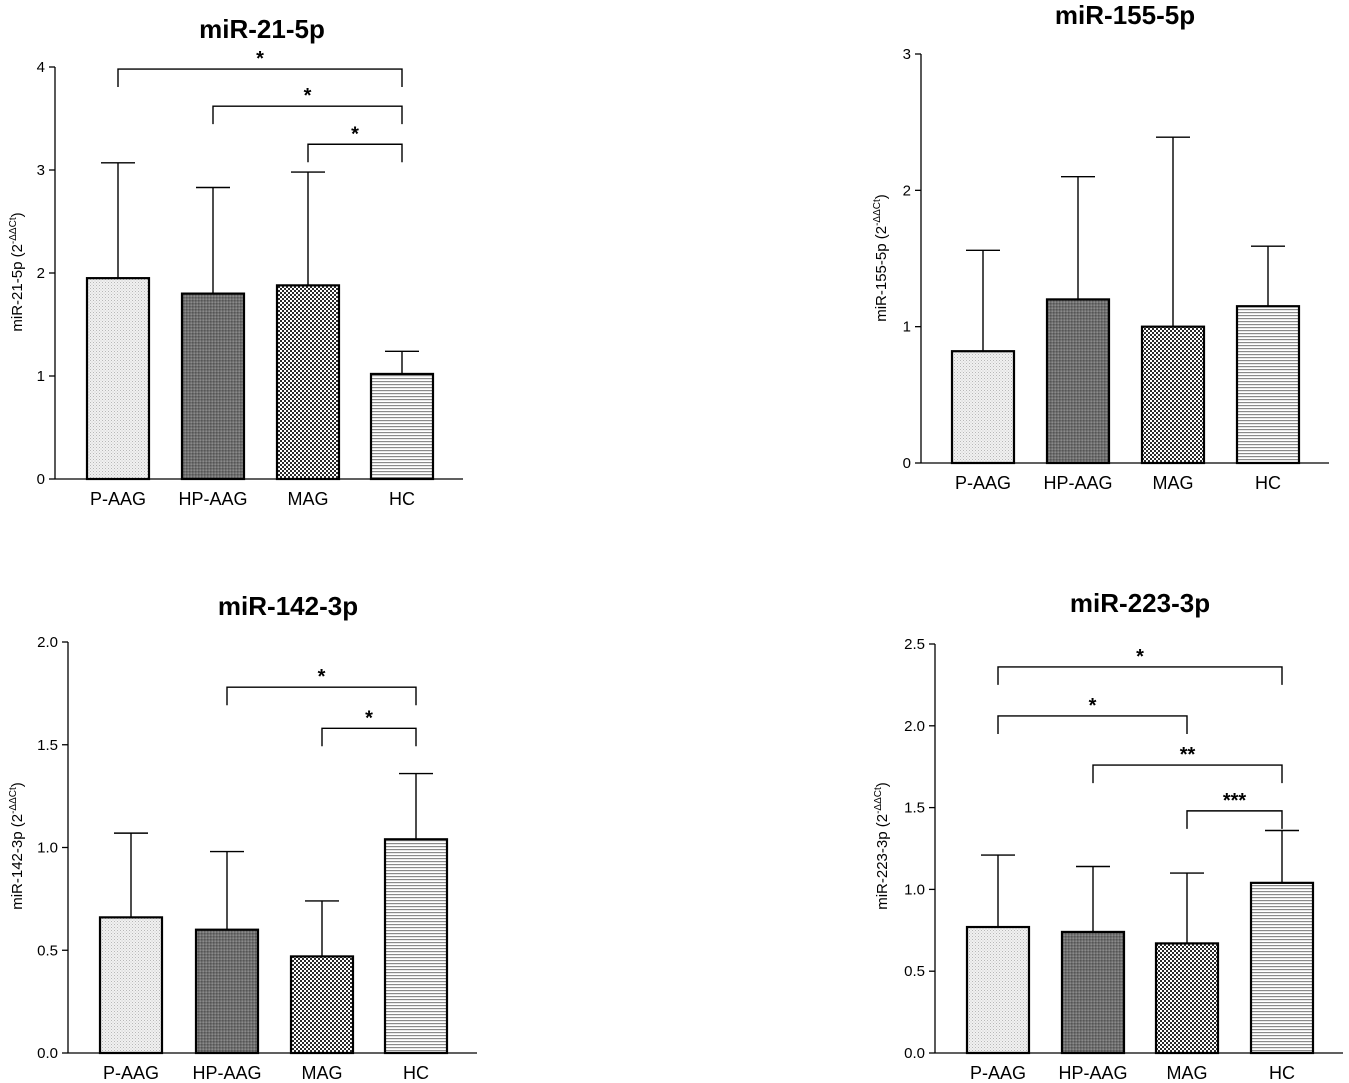 The width and height of the screenshot is (1349, 1083). What do you see at coordinates (17, 288) in the screenshot?
I see `y-axis-label-main: miR-21-5p (2` at bounding box center [17, 288].